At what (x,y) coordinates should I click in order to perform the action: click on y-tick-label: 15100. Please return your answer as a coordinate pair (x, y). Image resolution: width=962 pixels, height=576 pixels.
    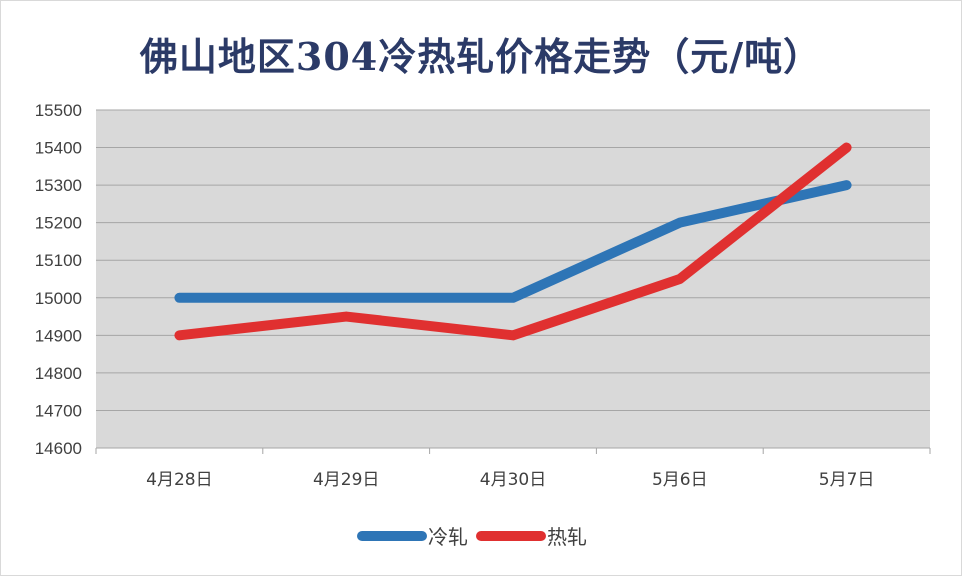
    Looking at the image, I should click on (58, 260).